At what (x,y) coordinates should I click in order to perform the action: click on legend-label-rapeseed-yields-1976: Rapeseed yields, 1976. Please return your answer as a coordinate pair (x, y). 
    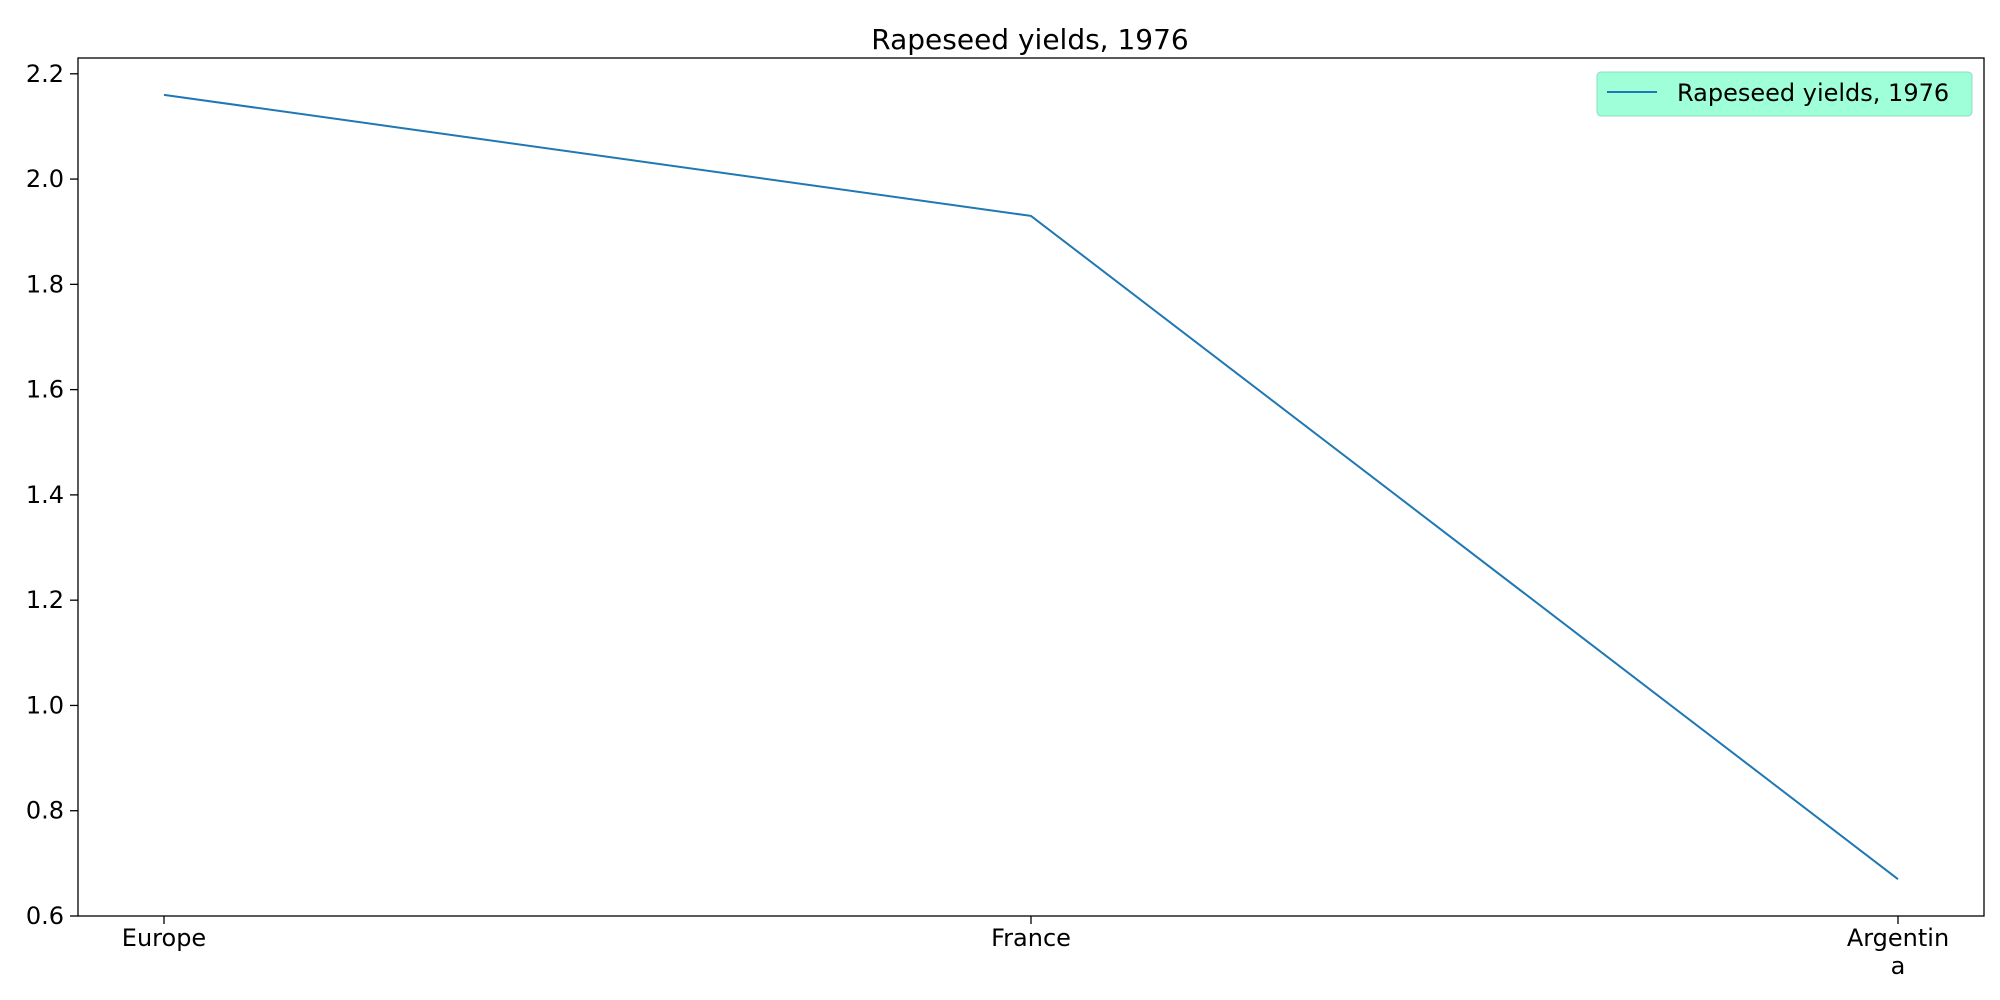
    Looking at the image, I should click on (1813, 93).